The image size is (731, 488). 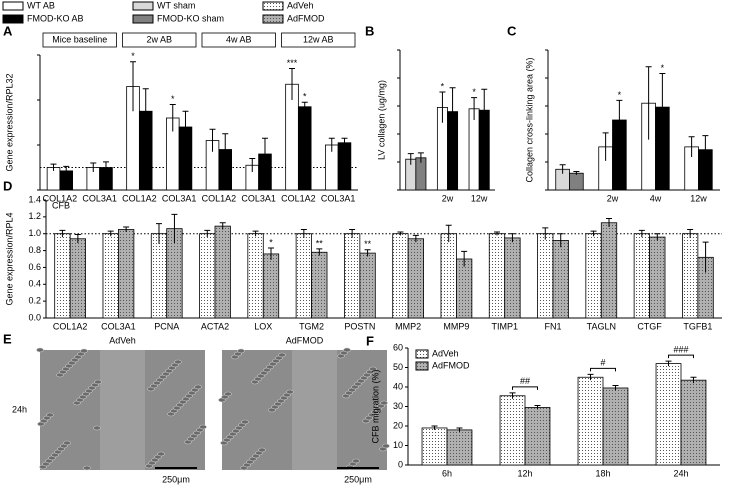 I want to click on panel-letter: C, so click(x=512, y=30).